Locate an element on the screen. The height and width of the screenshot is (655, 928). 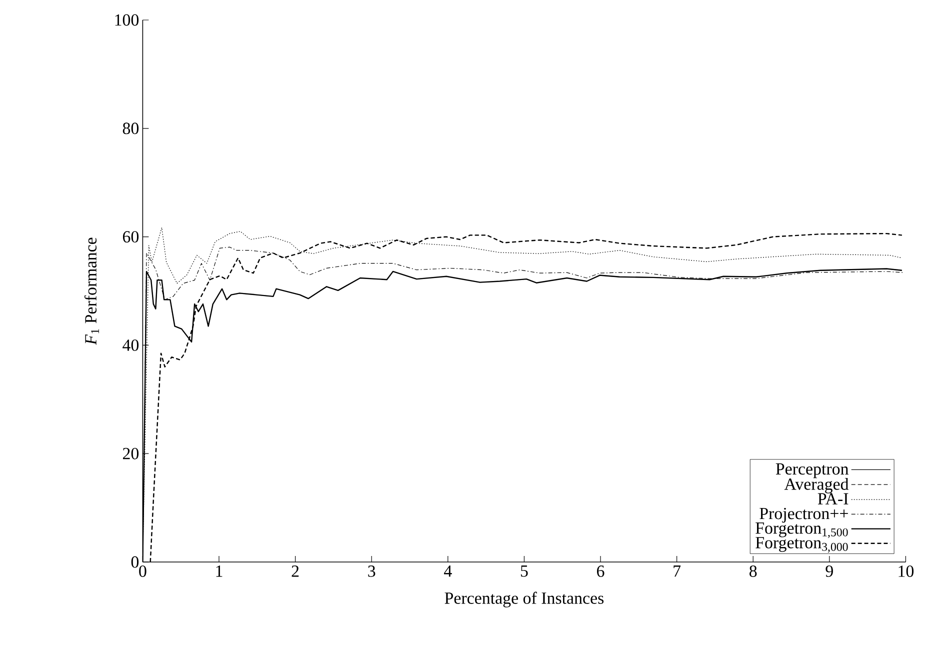
legend-label: Perceptron is located at coordinates (812, 470).